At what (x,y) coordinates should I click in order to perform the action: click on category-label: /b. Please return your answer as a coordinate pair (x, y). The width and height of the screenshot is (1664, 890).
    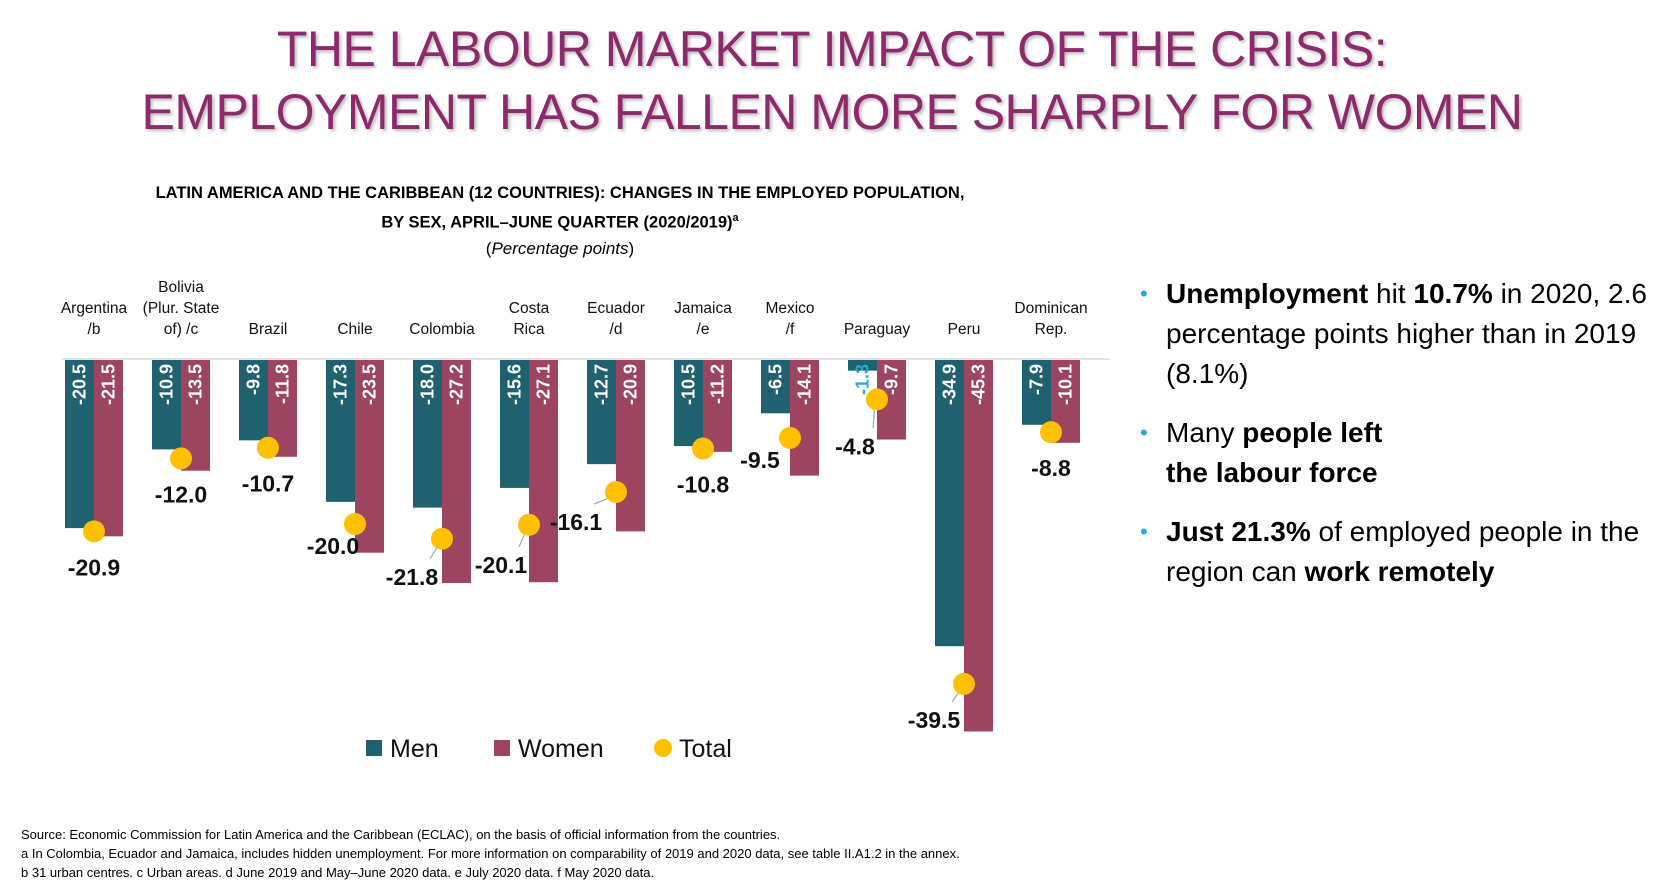
    Looking at the image, I should click on (94, 329).